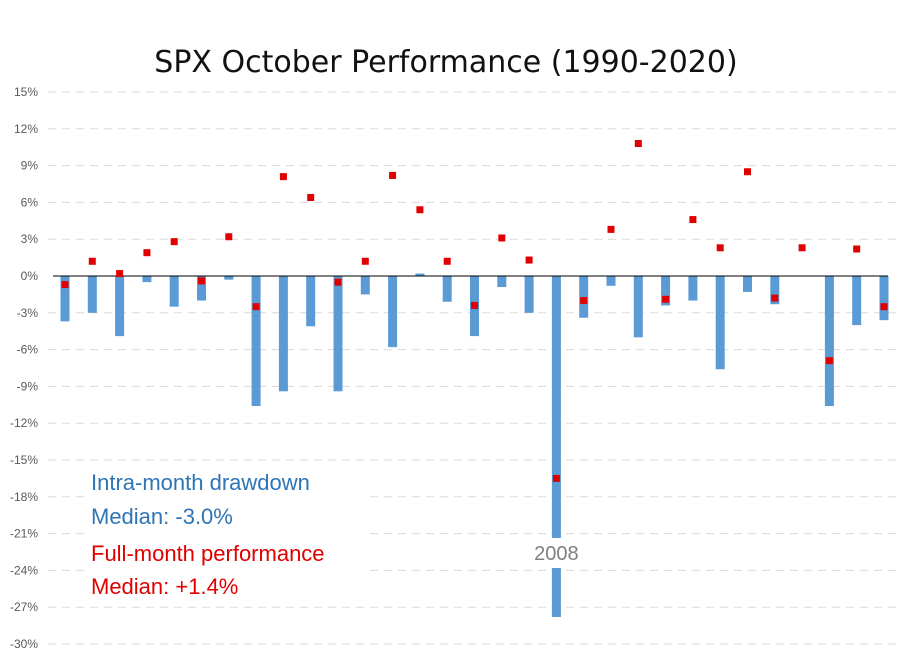 The height and width of the screenshot is (661, 910). I want to click on y-tick-label: -27%, so click(24, 607).